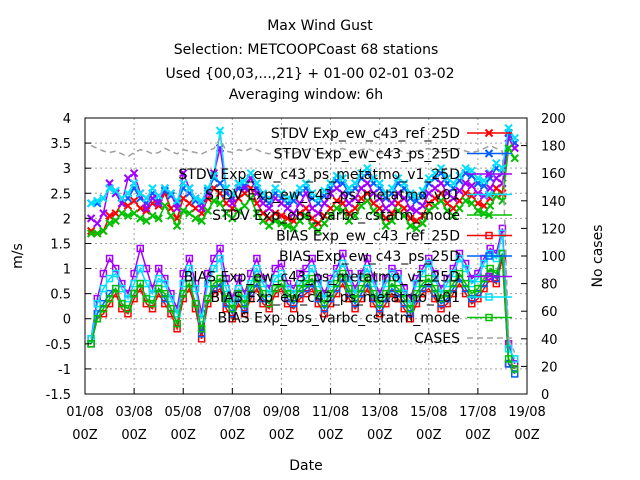  I want to click on y-tick-label-10: 3.5, so click(60, 144).